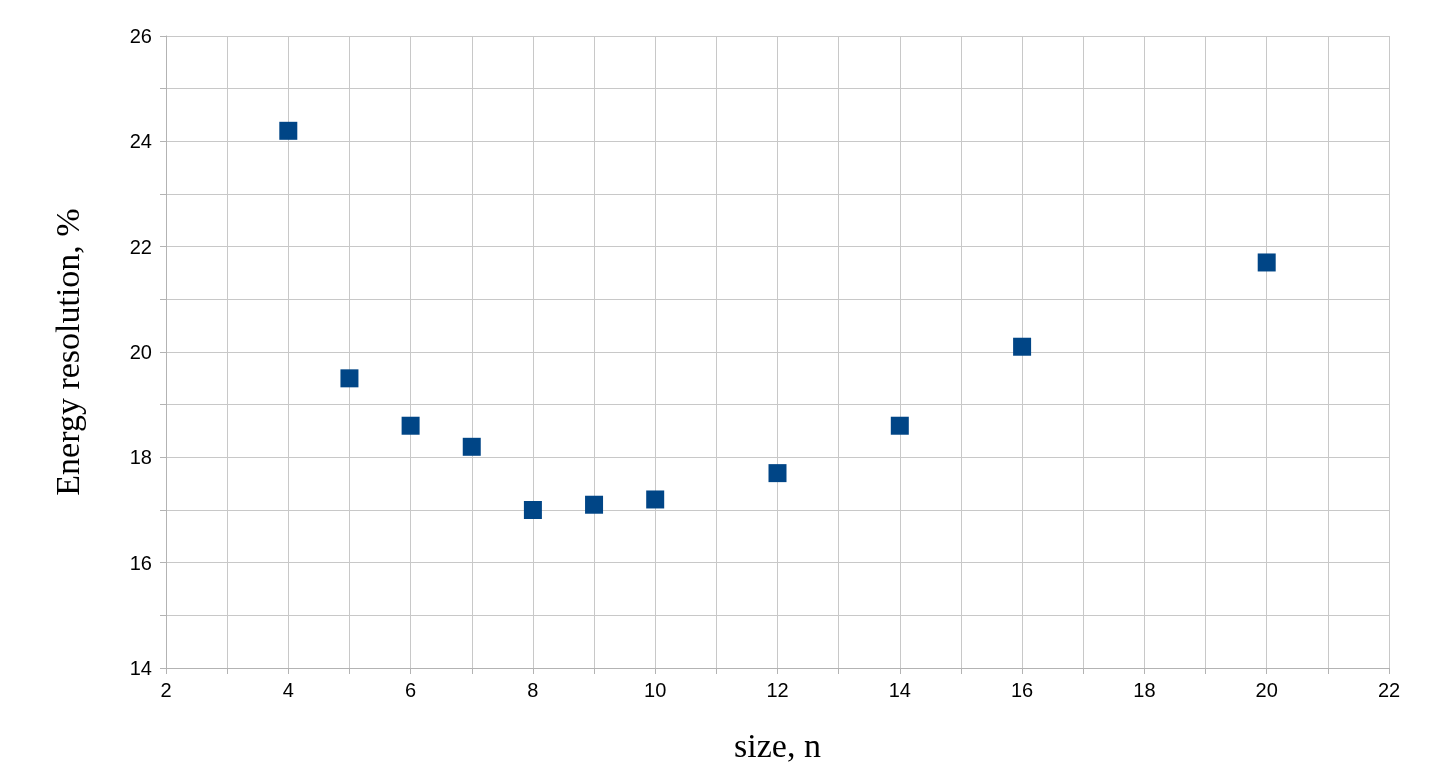  Describe the element at coordinates (140, 668) in the screenshot. I see `y-tick-label: 14` at that location.